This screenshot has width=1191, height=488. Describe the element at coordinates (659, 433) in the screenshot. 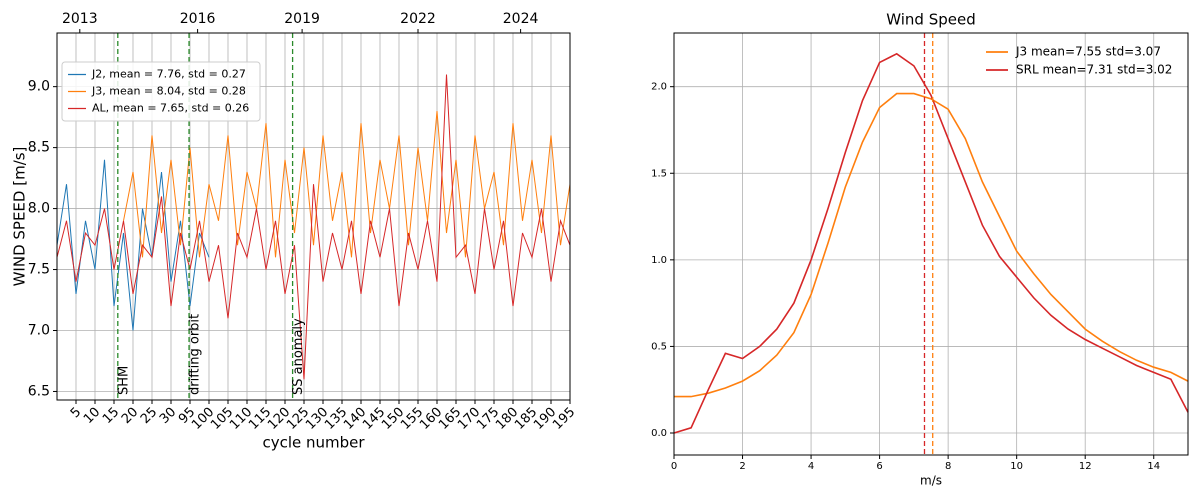

I see `y-tick-label: 0.0` at that location.